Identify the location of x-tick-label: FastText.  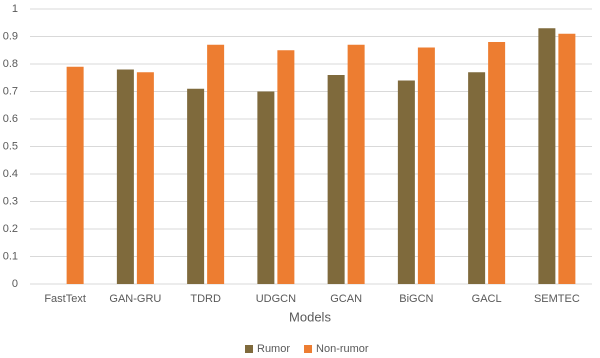
(65, 299).